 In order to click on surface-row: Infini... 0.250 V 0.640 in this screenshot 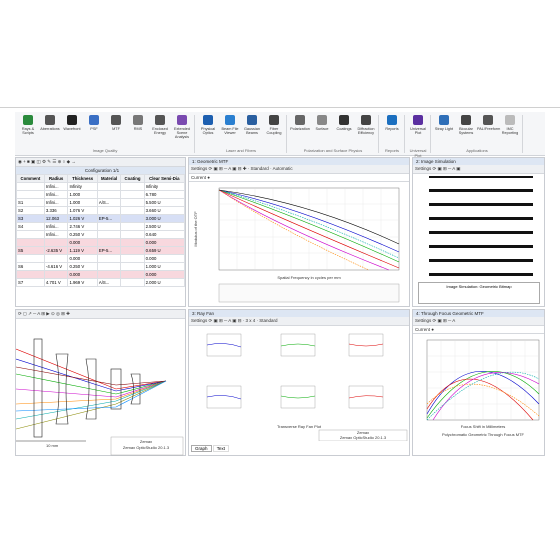, I will do `click(101, 234)`.